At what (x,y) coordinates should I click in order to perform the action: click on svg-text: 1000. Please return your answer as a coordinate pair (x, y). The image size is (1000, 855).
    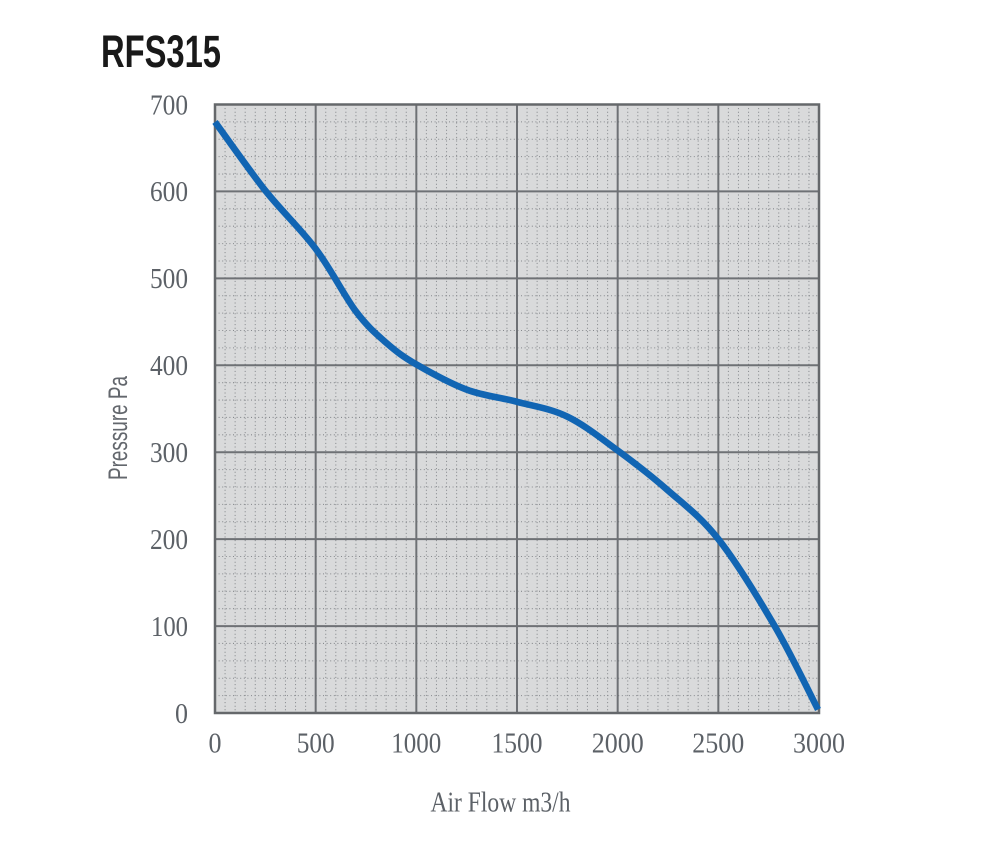
    Looking at the image, I should click on (416, 744).